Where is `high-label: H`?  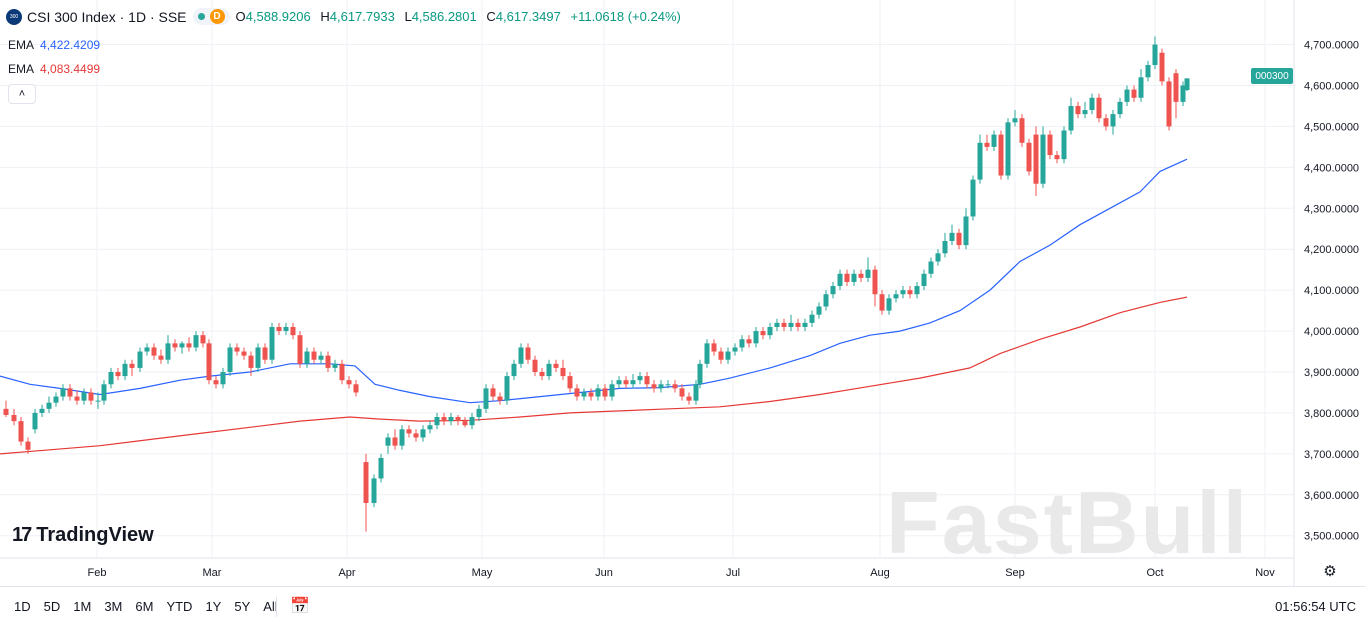 high-label: H is located at coordinates (325, 16).